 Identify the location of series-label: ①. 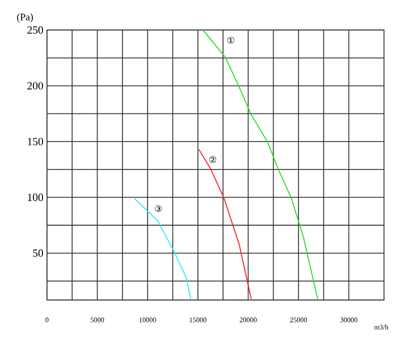
(230, 40).